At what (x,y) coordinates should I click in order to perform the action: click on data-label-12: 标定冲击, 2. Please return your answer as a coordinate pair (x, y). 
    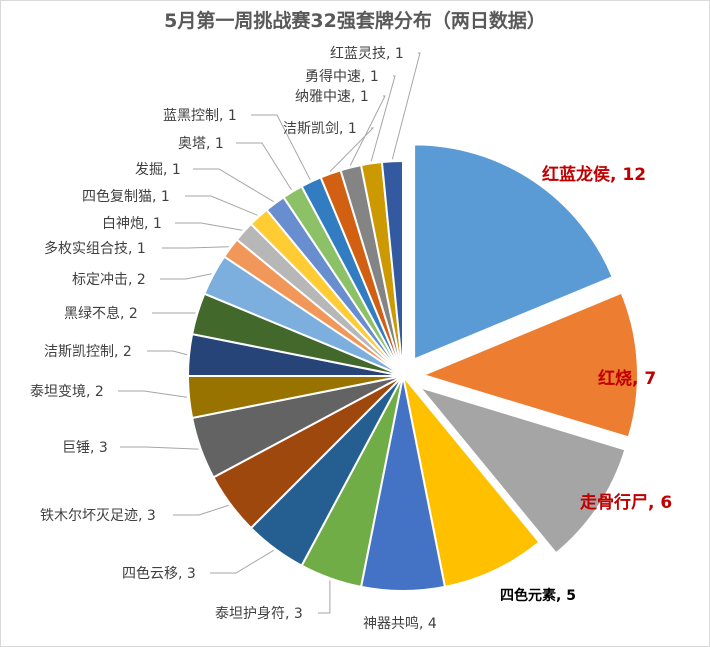
    Looking at the image, I should click on (109, 280).